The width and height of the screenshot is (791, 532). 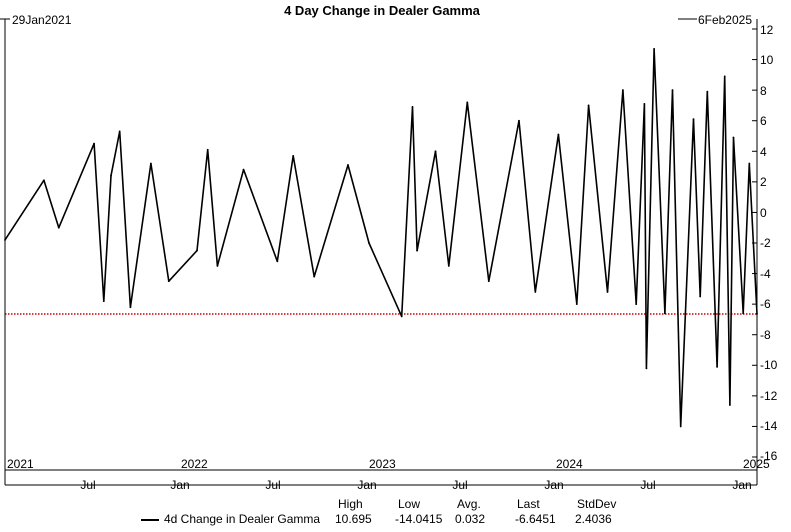 What do you see at coordinates (763, 182) in the screenshot?
I see `y-tick-label: 2` at bounding box center [763, 182].